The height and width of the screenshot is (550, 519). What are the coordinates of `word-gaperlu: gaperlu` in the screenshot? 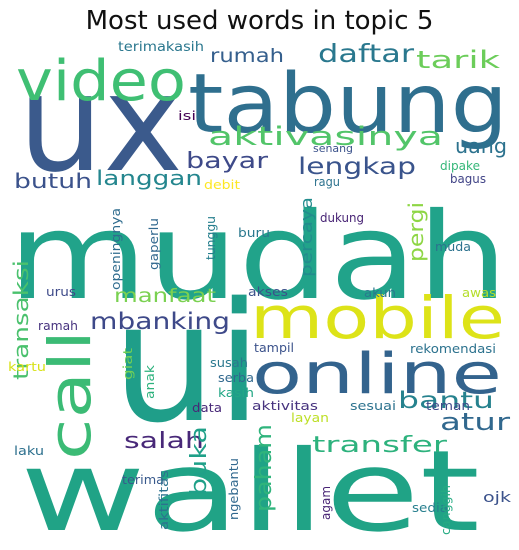 It's located at (154, 244).